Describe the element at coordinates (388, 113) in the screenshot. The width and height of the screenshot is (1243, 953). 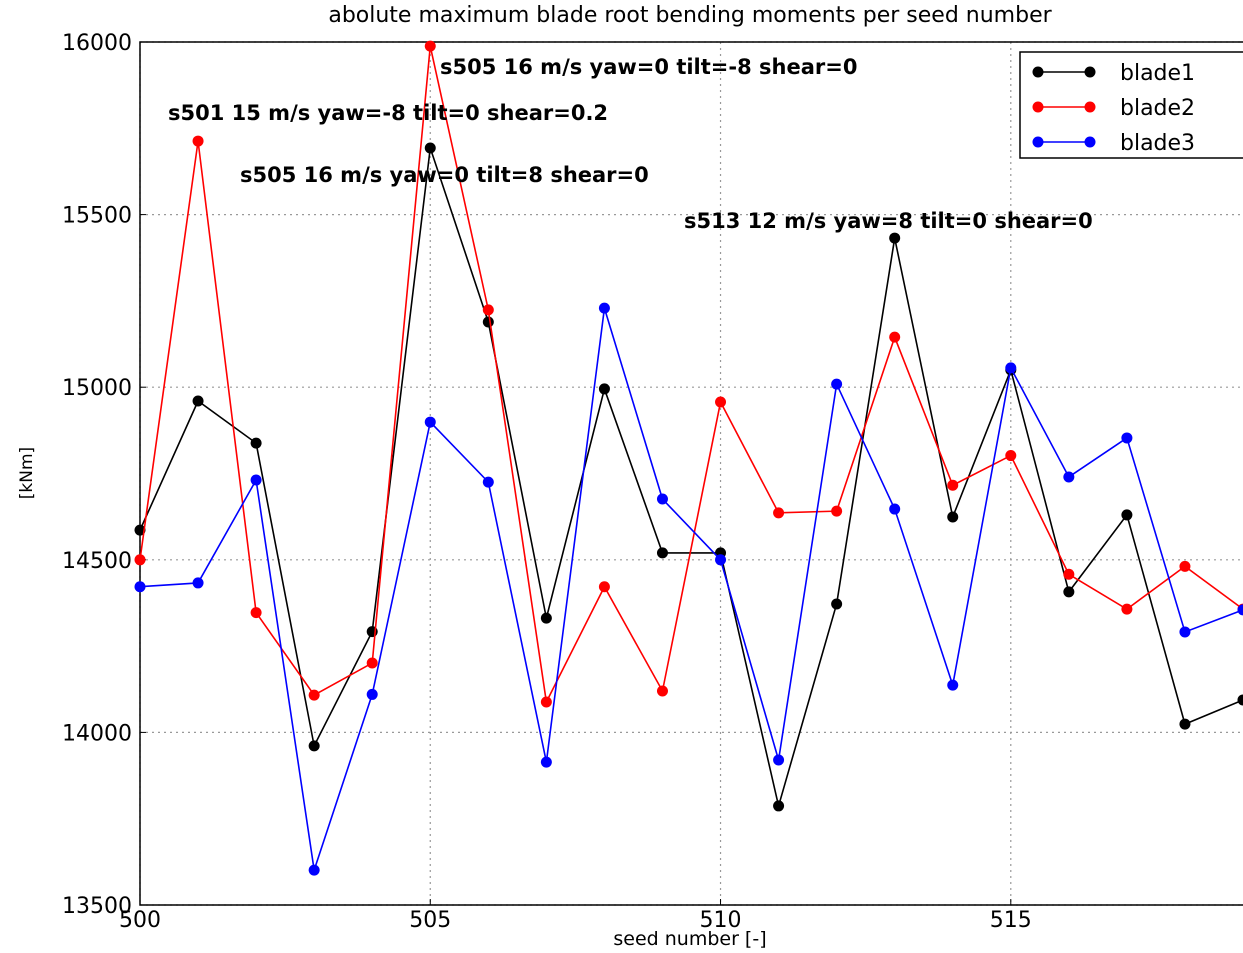
I see `annotation: s501 15 m/s yaw=-8 tilt=0 shear=0.2` at that location.